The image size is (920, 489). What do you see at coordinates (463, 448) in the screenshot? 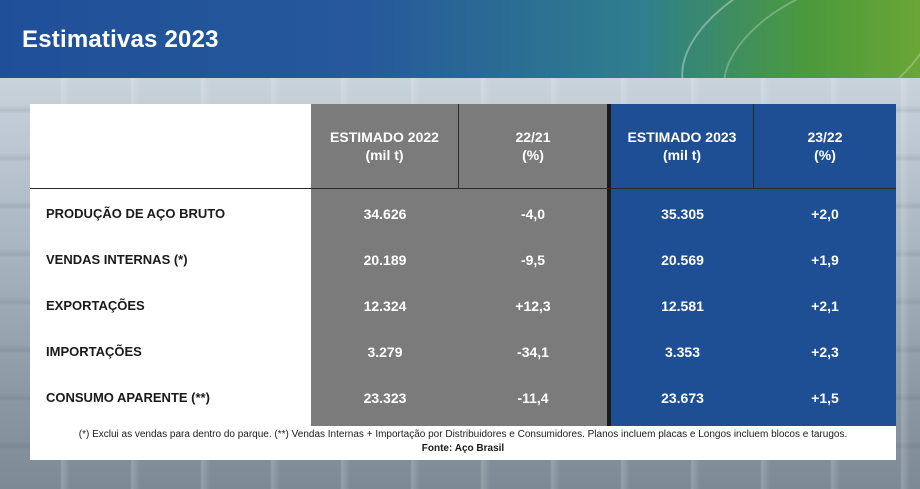
I see `source-text: Fonte: Aço Brasil` at bounding box center [463, 448].